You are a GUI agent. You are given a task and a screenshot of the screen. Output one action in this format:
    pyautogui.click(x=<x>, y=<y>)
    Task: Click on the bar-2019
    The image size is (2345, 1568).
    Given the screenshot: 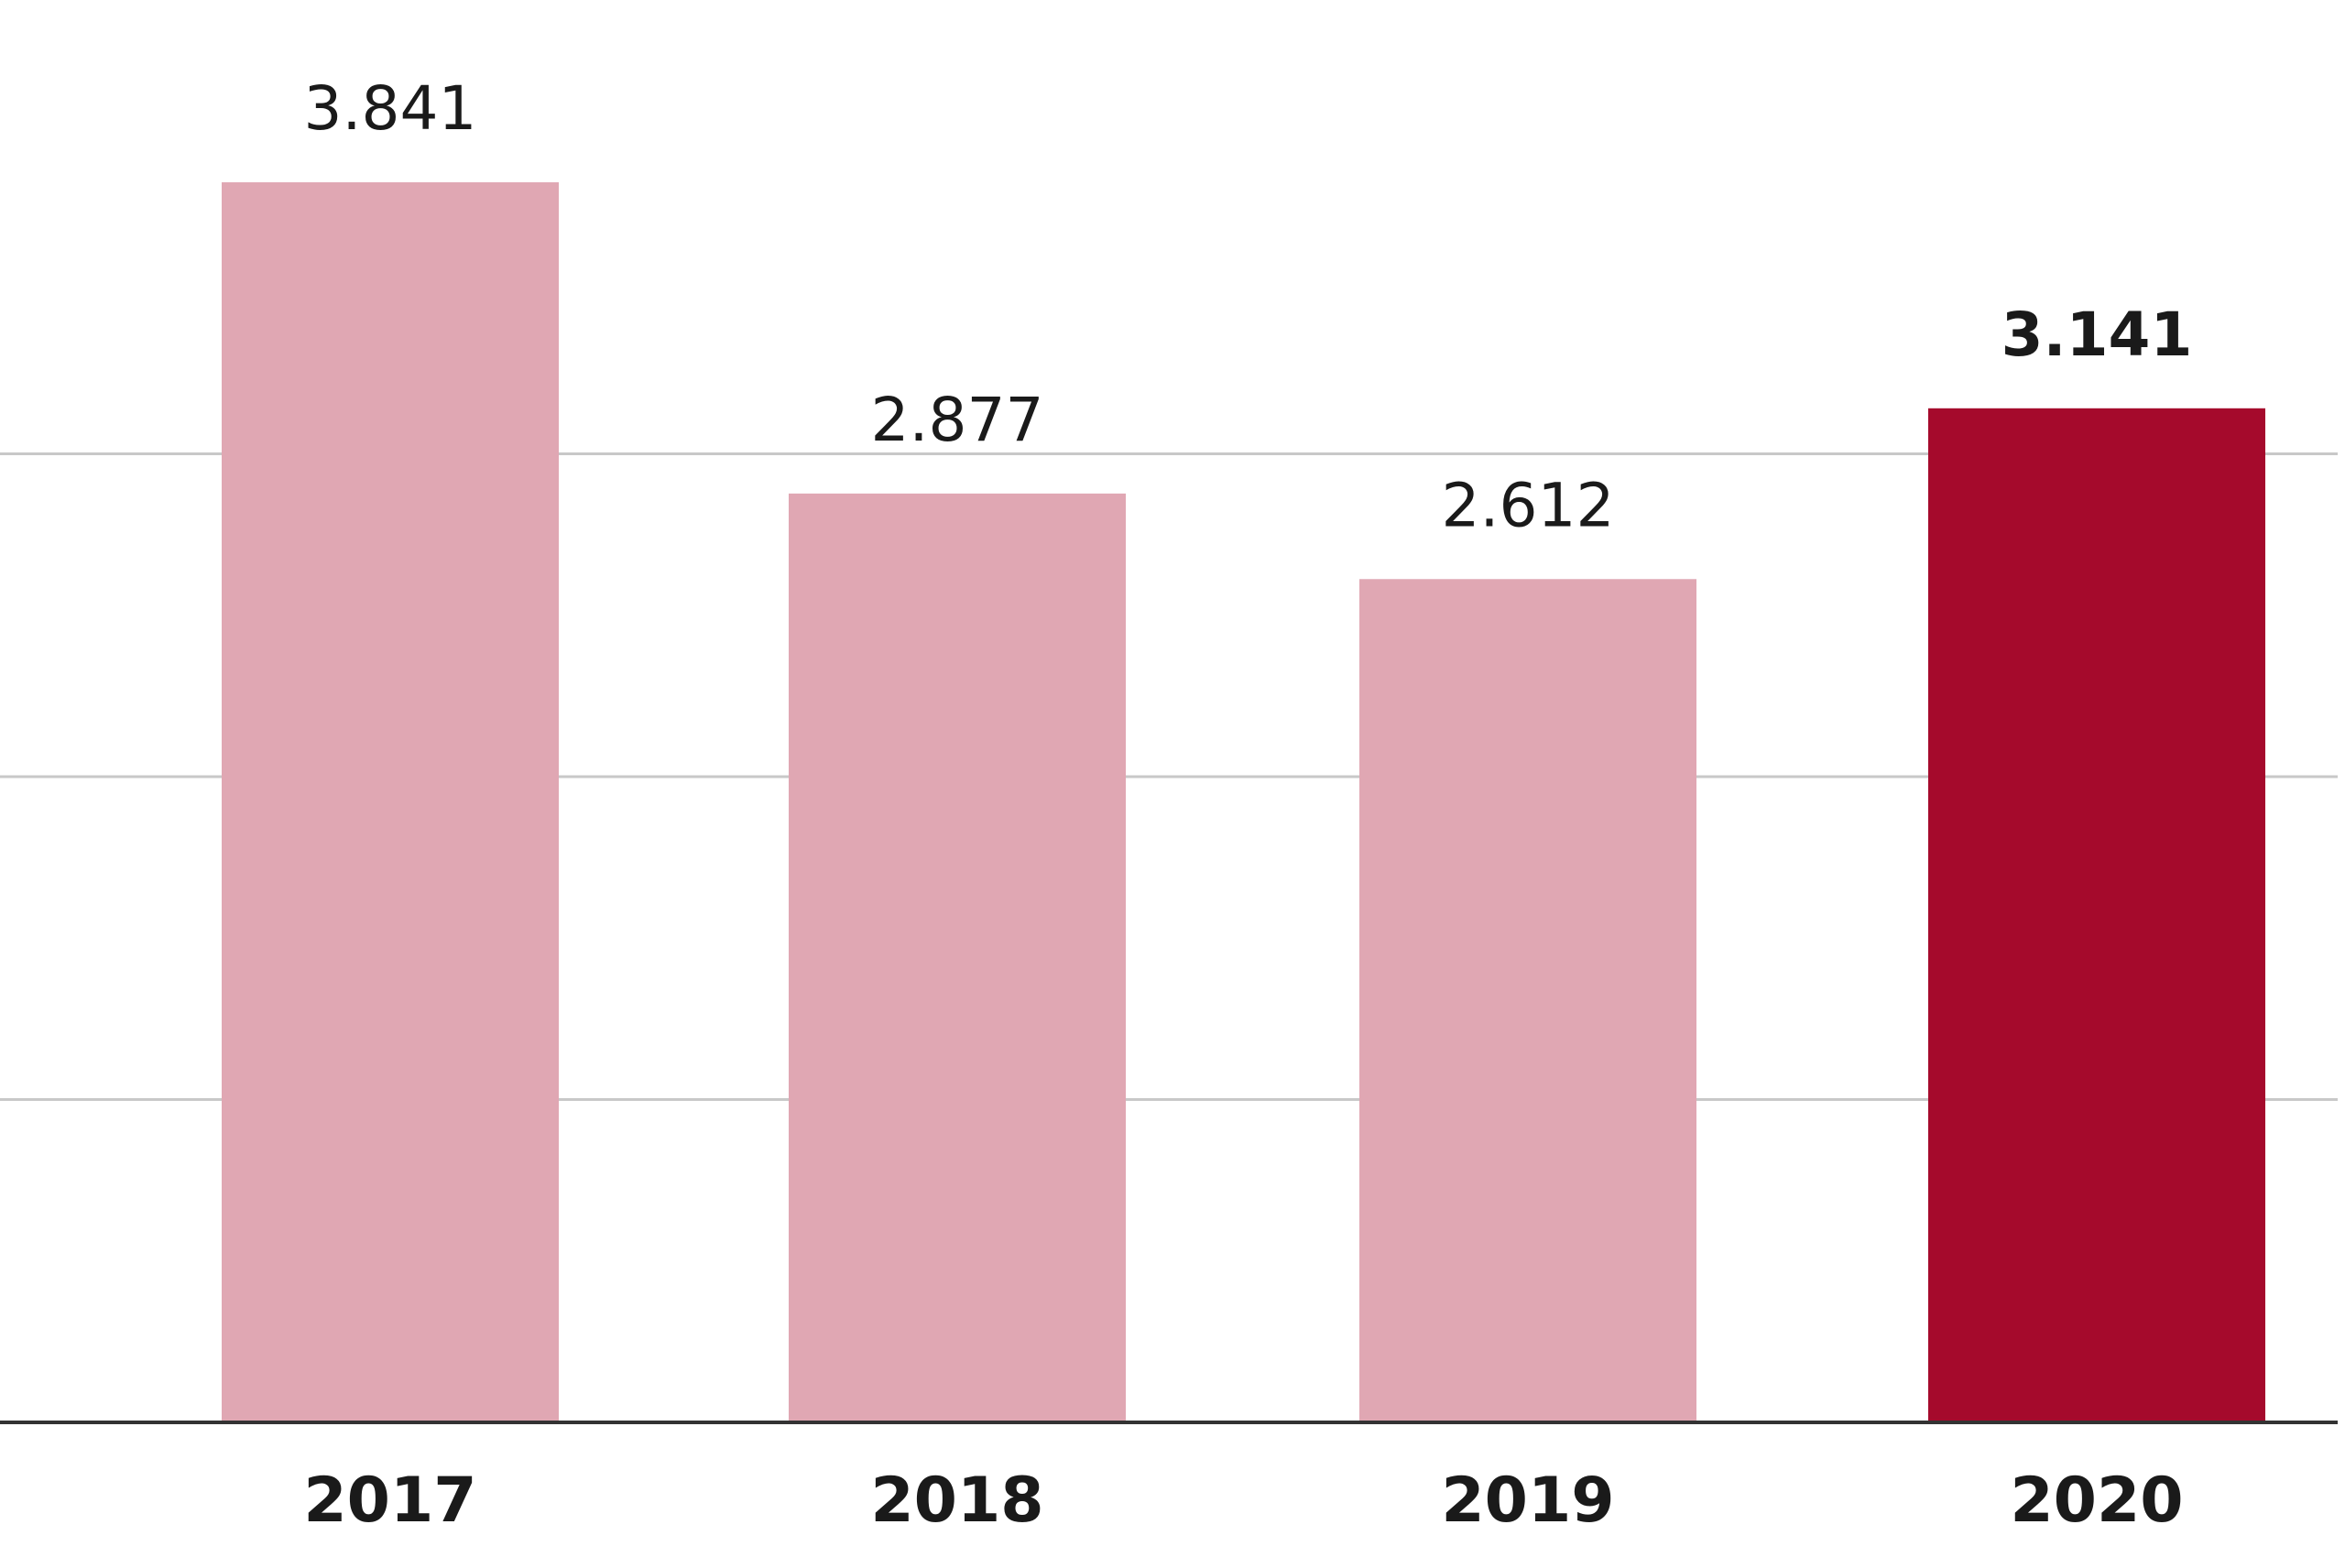 What is the action you would take?
    pyautogui.click(x=1527, y=1001)
    